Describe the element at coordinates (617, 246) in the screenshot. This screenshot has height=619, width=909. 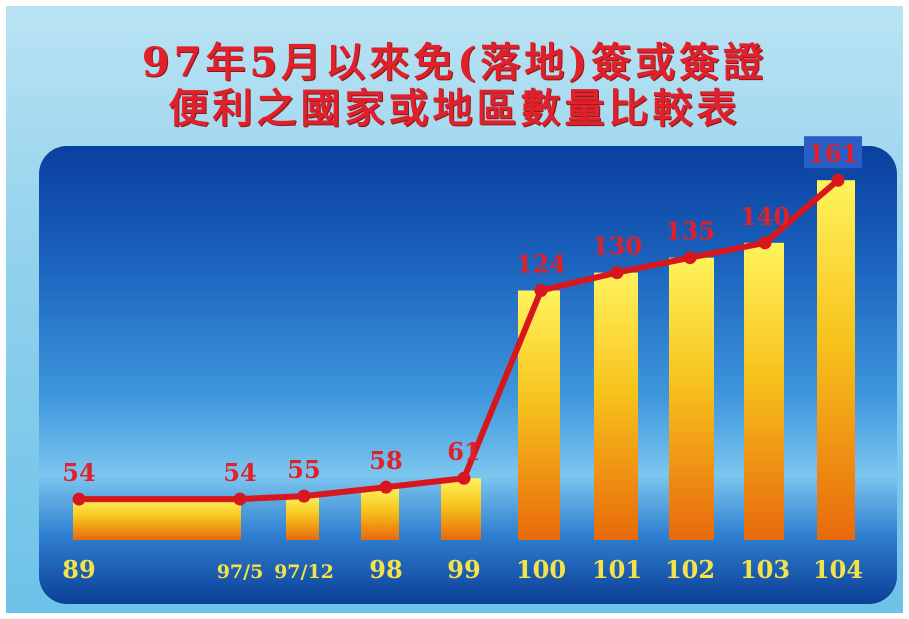
I see `value-label-101: 130` at that location.